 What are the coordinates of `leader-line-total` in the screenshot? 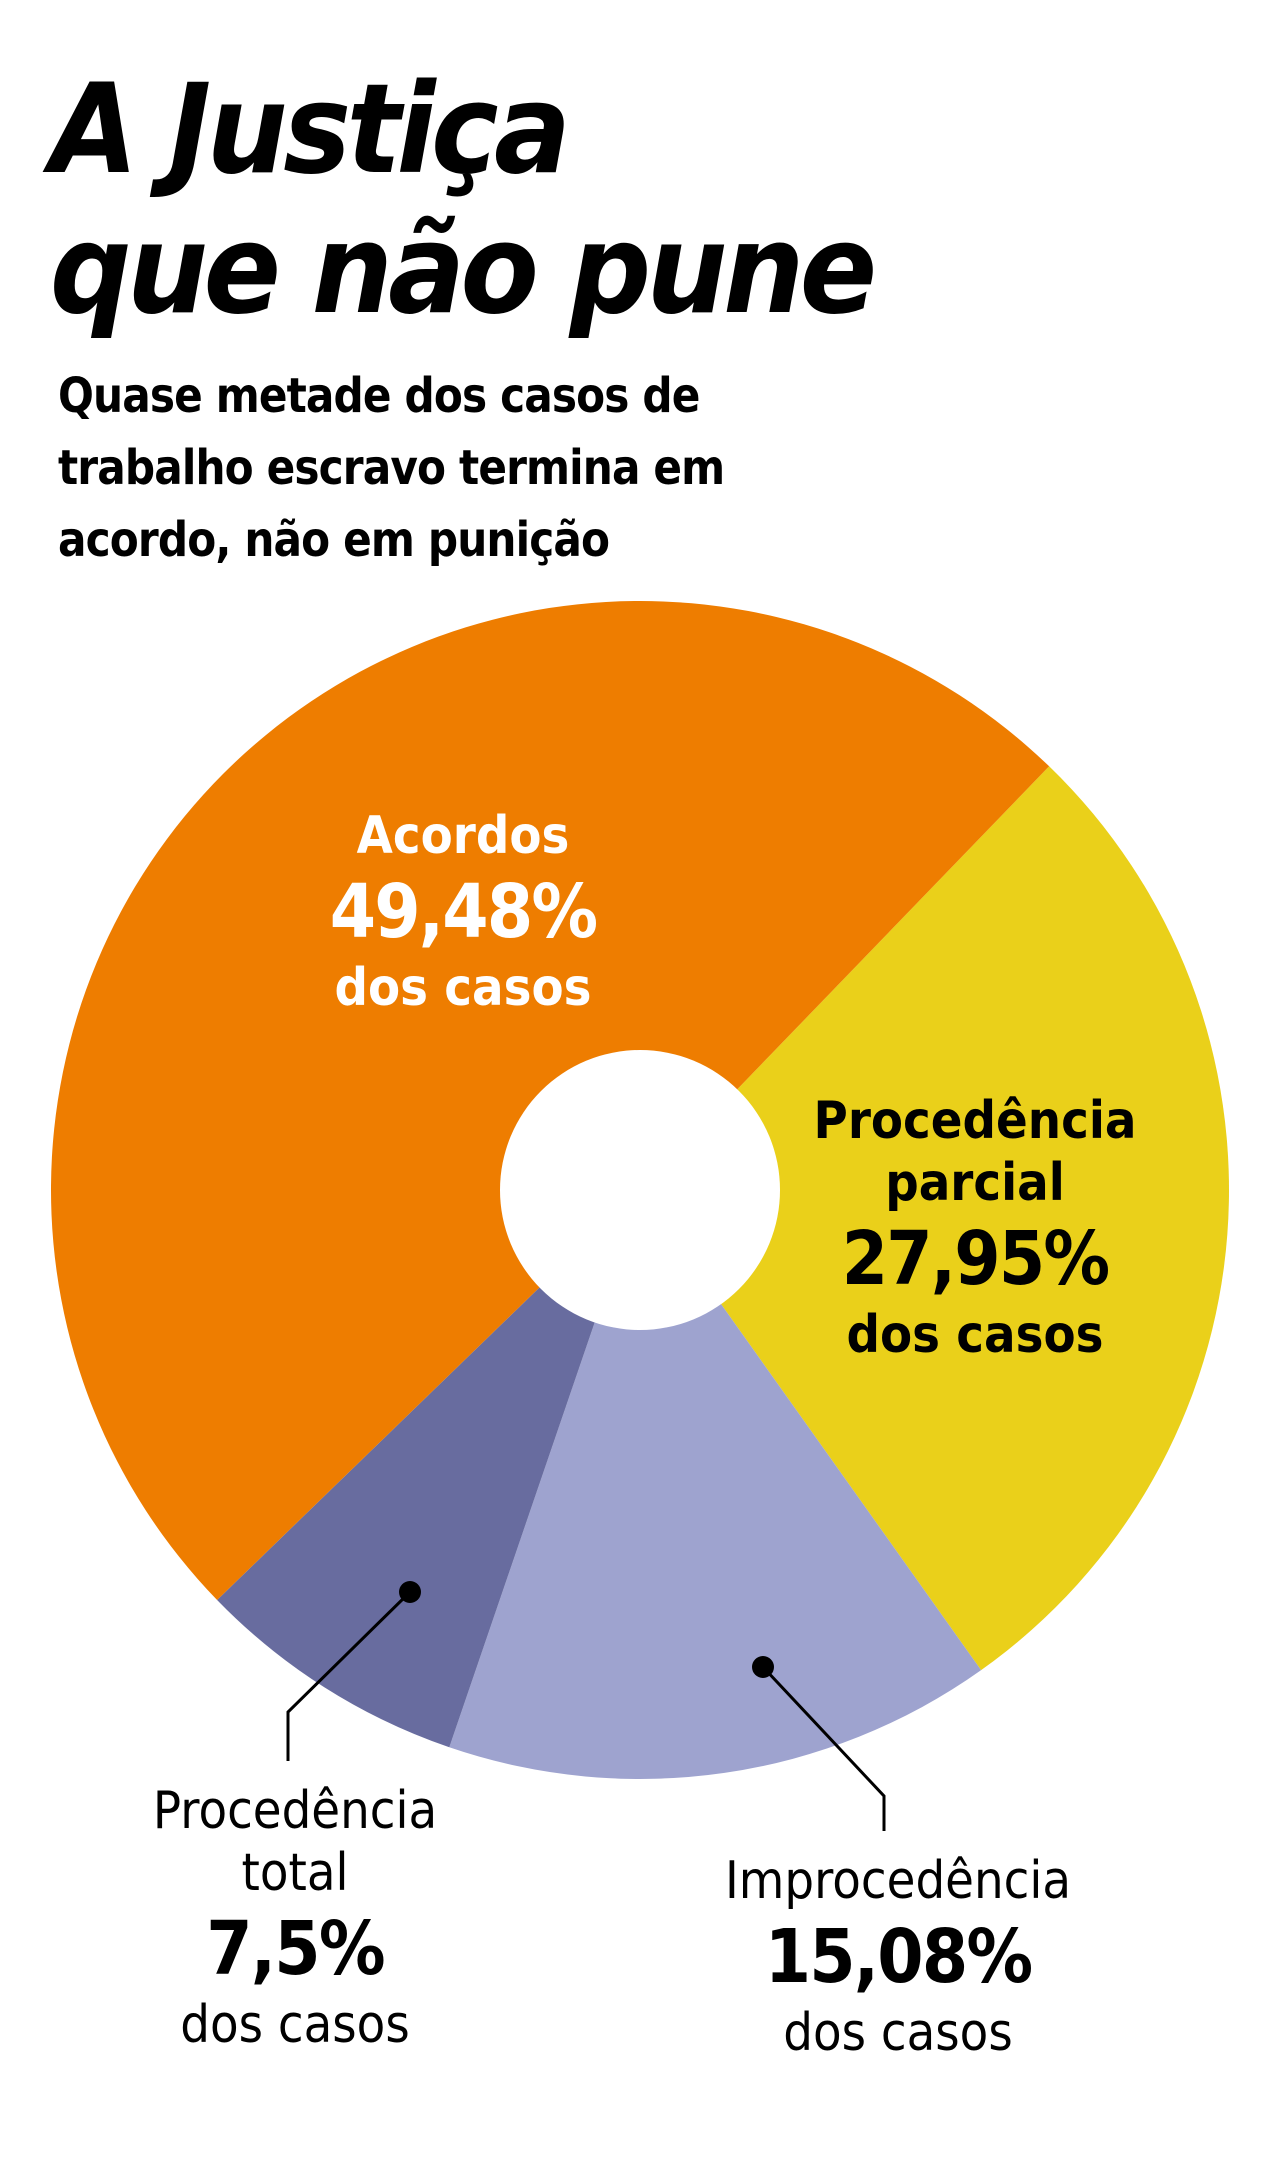 It's located at (349, 1675).